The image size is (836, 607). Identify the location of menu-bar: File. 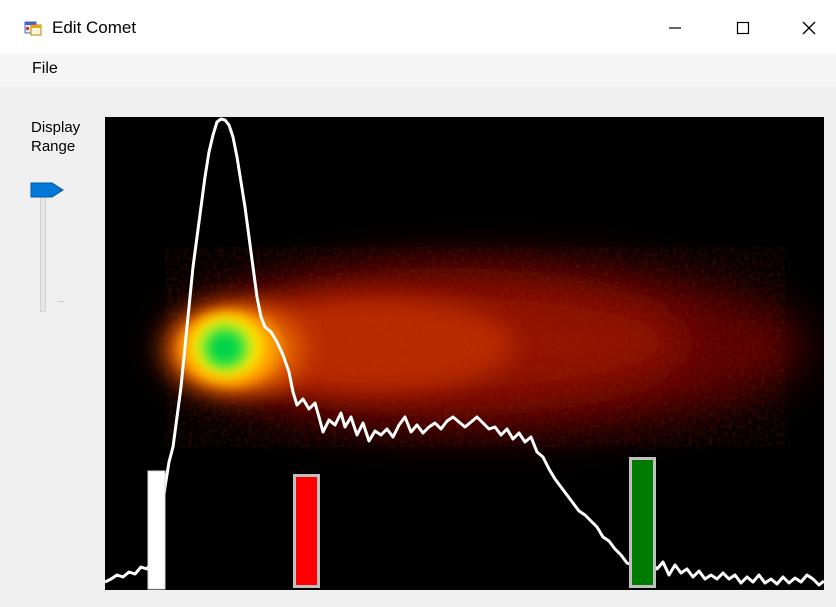
(418, 70).